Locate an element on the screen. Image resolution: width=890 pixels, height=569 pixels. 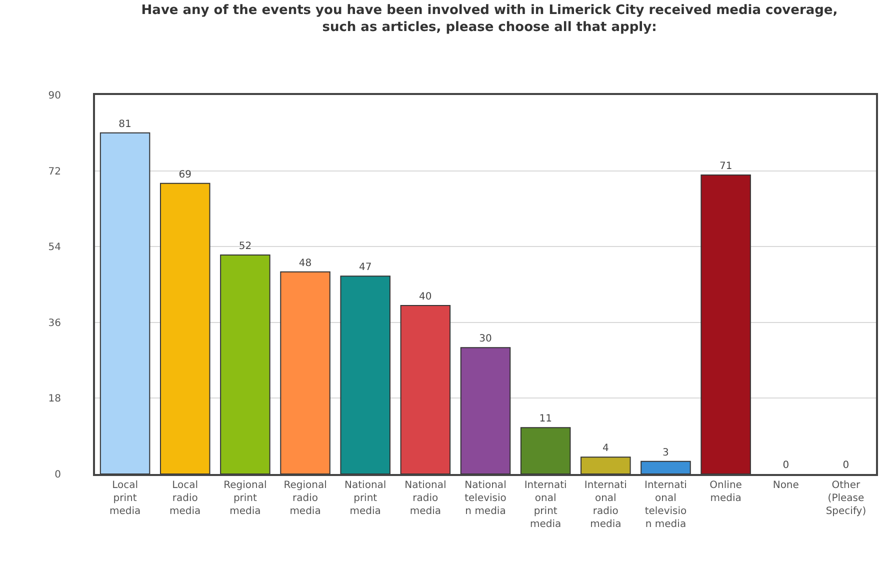
x-tick-label: Local radio media is located at coordinates (185, 498).